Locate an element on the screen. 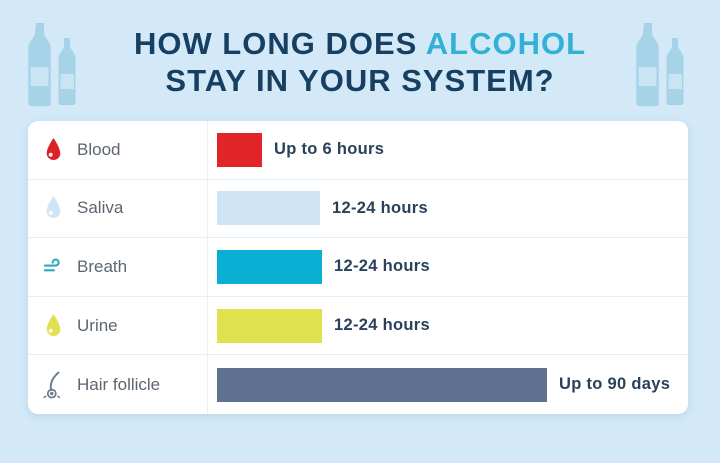 This screenshot has width=720, height=463. row-label: Blood is located at coordinates (99, 149).